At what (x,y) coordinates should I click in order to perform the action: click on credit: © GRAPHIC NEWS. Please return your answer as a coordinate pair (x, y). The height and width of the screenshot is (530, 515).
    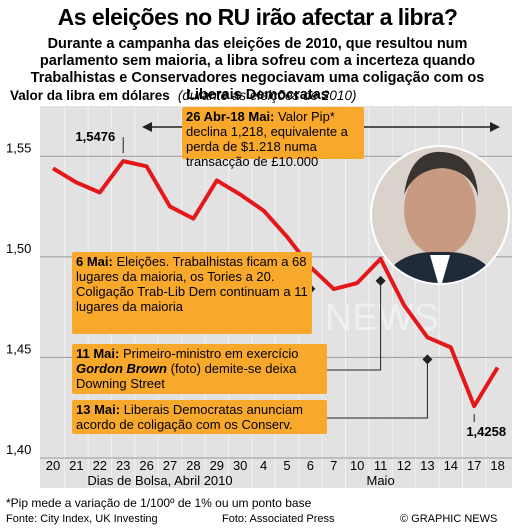
    Looking at the image, I should click on (449, 519).